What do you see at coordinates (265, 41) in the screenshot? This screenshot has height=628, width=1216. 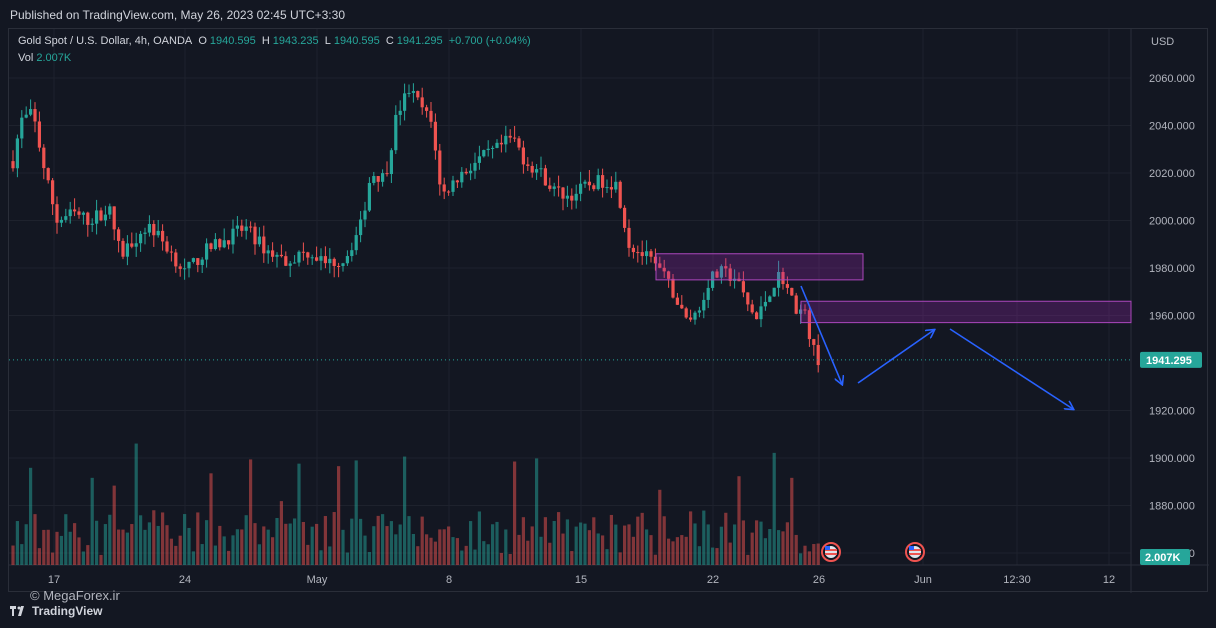 I see `high-label: H` at bounding box center [265, 41].